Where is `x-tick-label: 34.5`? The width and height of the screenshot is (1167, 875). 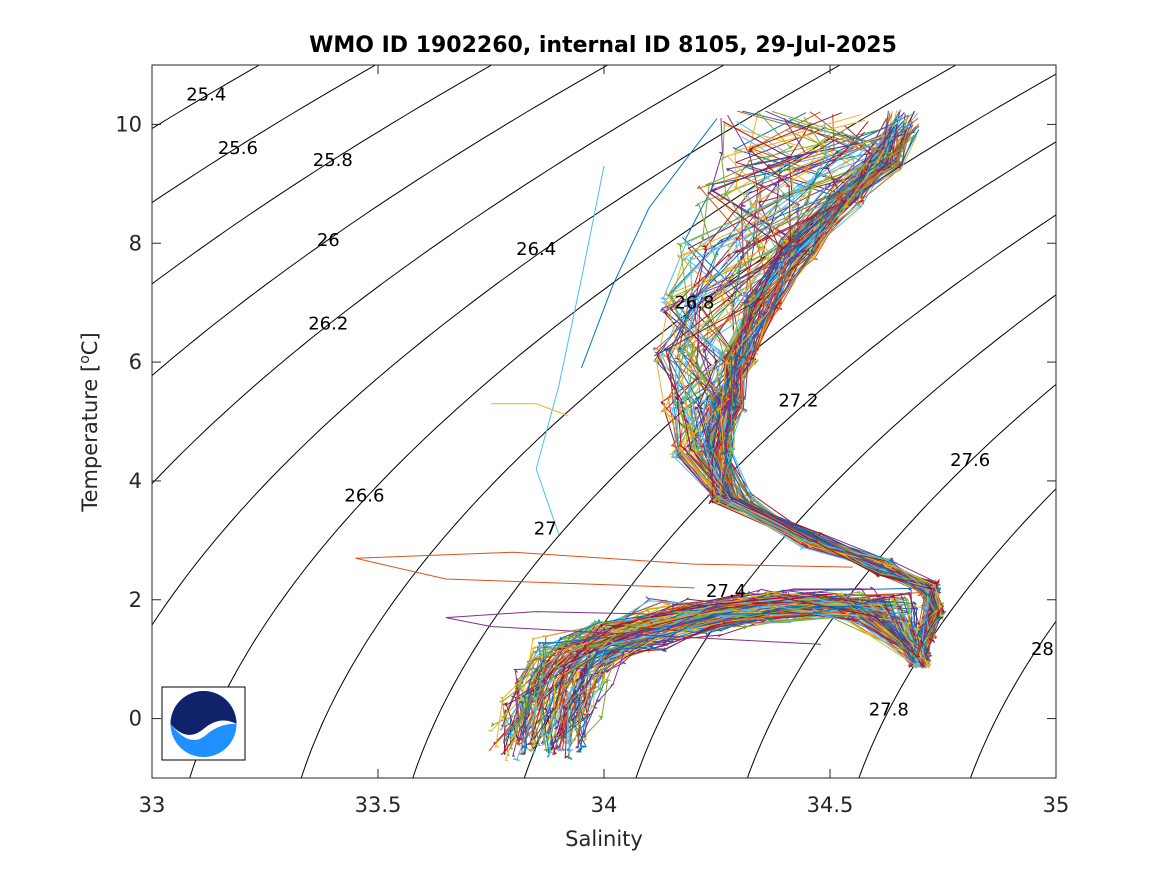 x-tick-label: 34.5 is located at coordinates (830, 805).